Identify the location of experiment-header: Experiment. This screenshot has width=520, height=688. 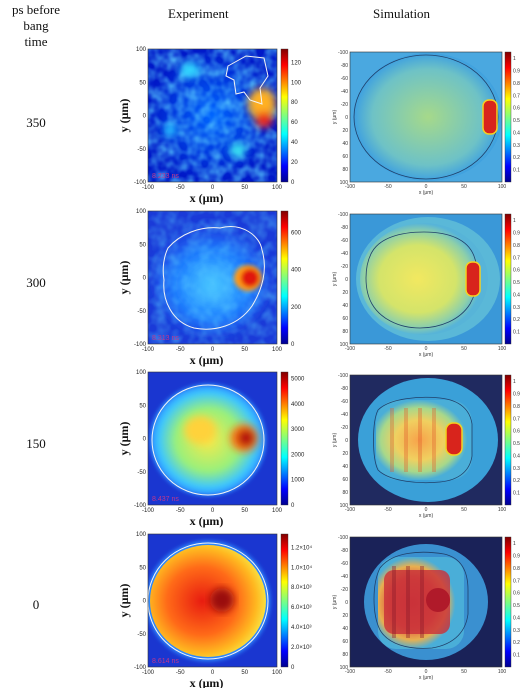
(198, 13).